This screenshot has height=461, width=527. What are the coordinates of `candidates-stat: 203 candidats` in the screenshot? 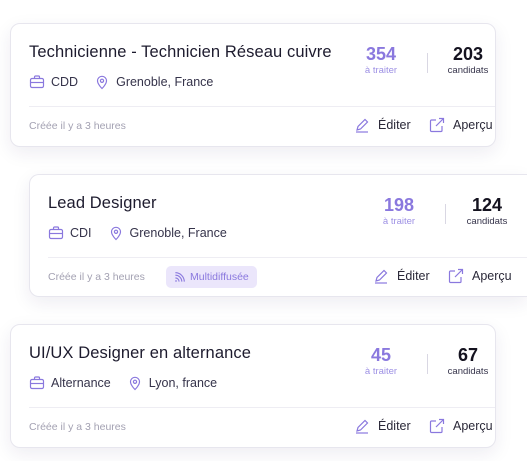 It's located at (468, 60).